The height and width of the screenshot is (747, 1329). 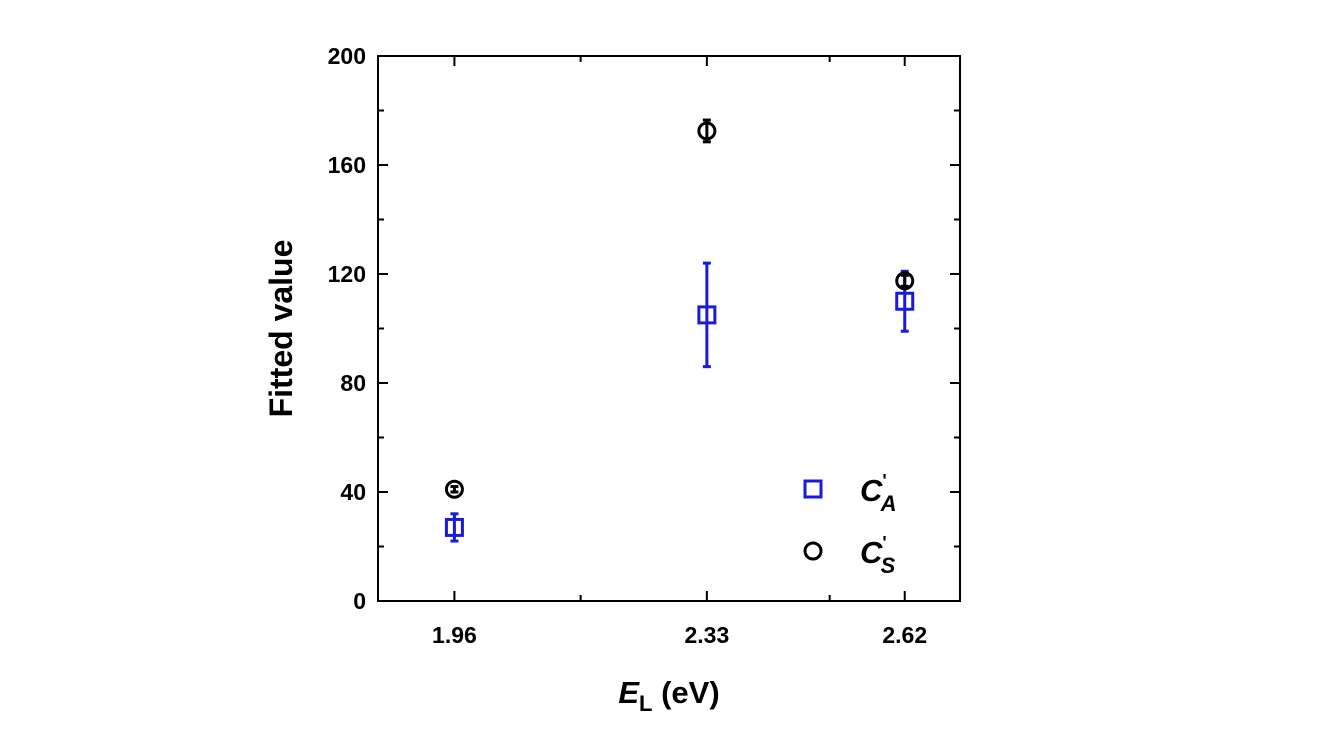 What do you see at coordinates (904, 635) in the screenshot?
I see `x-tick-label: 2.62` at bounding box center [904, 635].